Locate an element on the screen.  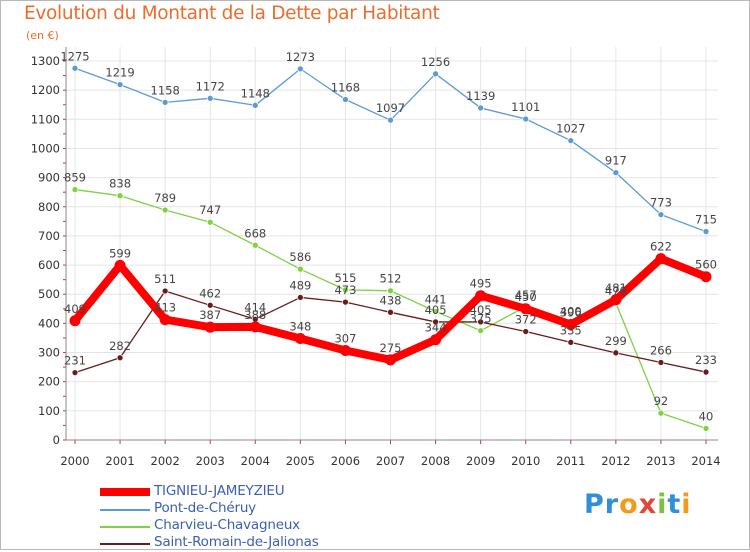
data-label: 450 is located at coordinates (526, 297).